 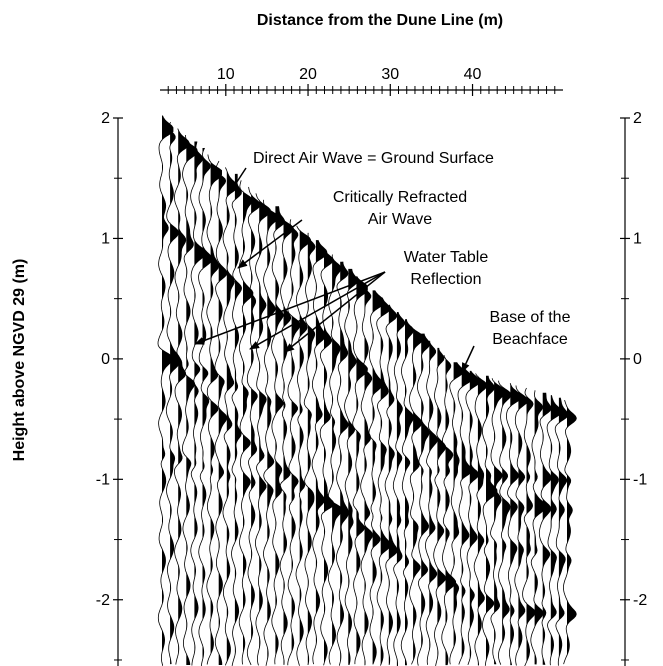 What do you see at coordinates (473, 74) in the screenshot?
I see `x-tick-label: 40` at bounding box center [473, 74].